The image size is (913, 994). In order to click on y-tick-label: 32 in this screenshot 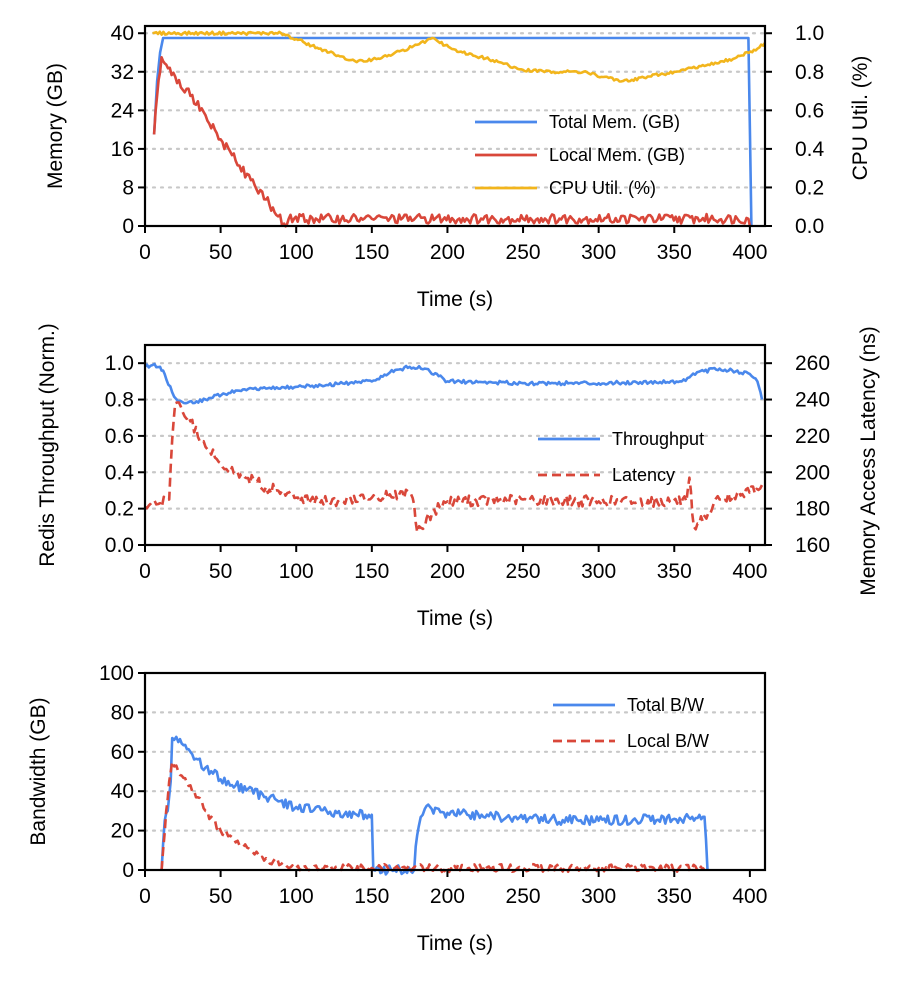, I will do `click(122, 72)`.